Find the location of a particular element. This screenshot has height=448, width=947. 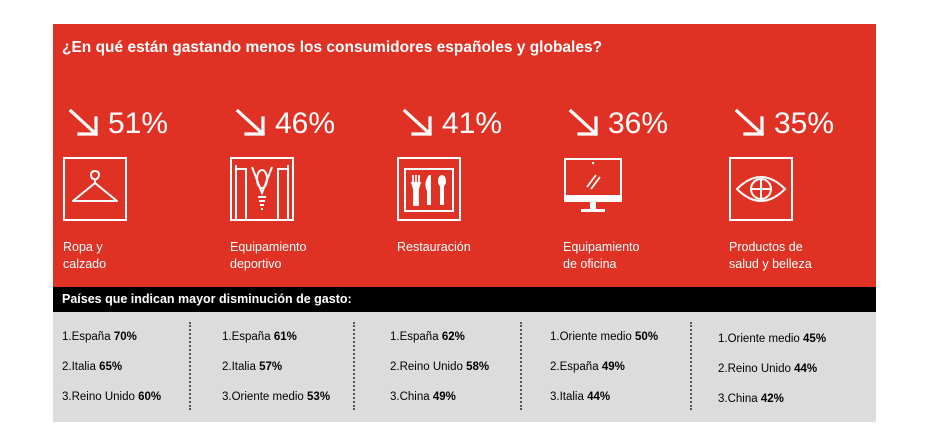

country-entry: 1.España 70% is located at coordinates (99, 337).